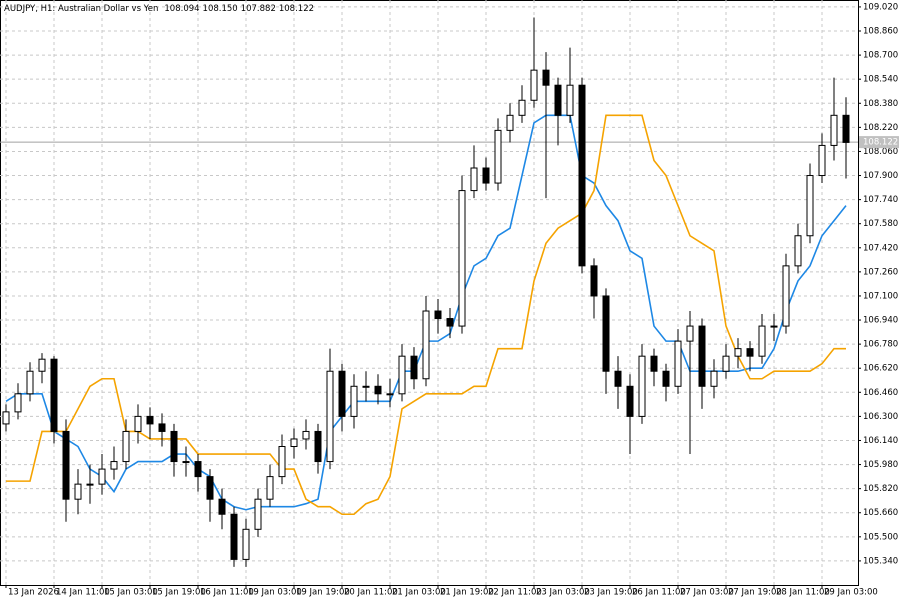 The image size is (900, 600). What do you see at coordinates (81, 9) in the screenshot?
I see `symbol-title: AUDJPY, H1: Australian Dollar vs Yen` at bounding box center [81, 9].